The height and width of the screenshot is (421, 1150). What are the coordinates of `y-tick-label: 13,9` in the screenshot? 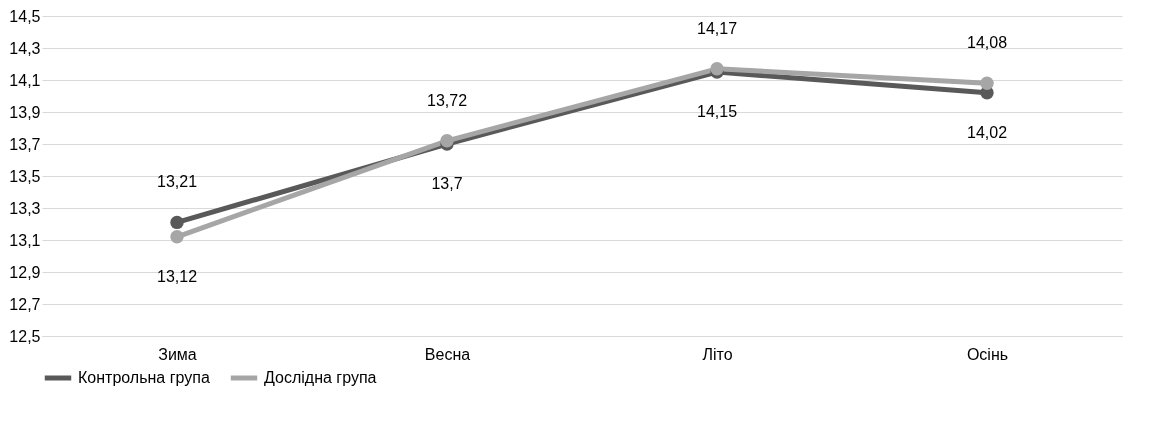 It's located at (25, 112).